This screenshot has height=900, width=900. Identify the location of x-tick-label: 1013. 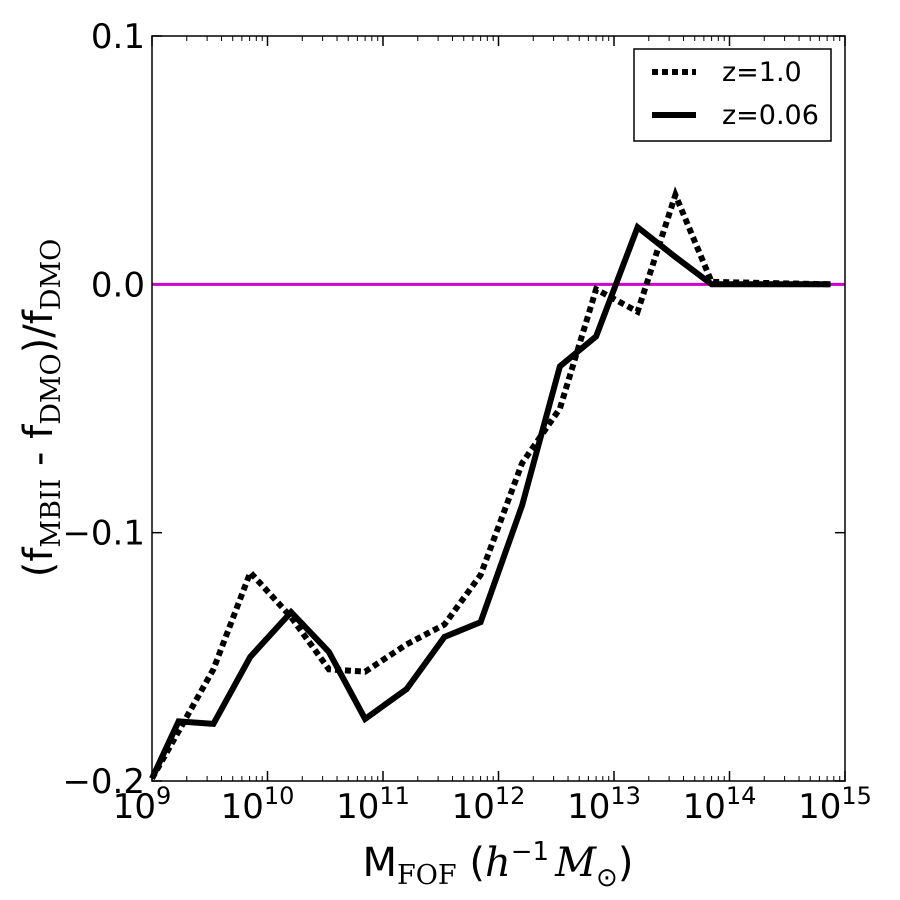
(604, 804).